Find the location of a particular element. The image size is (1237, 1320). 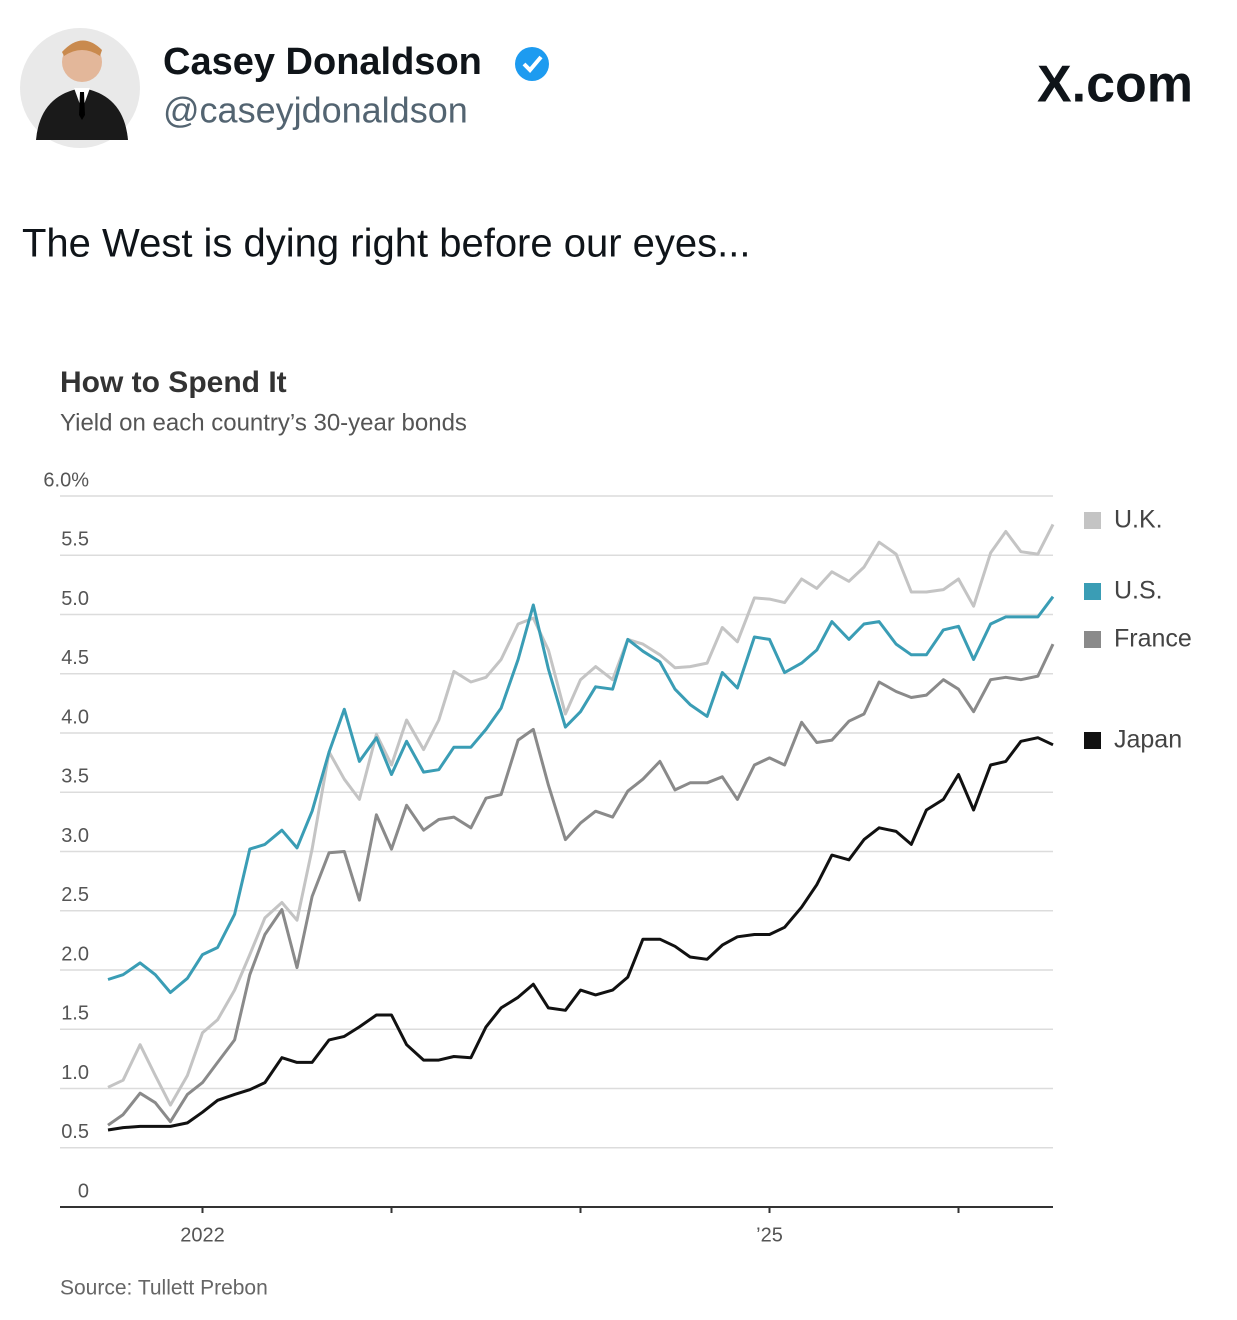

x-tick-label: 2022 is located at coordinates (202, 1235).